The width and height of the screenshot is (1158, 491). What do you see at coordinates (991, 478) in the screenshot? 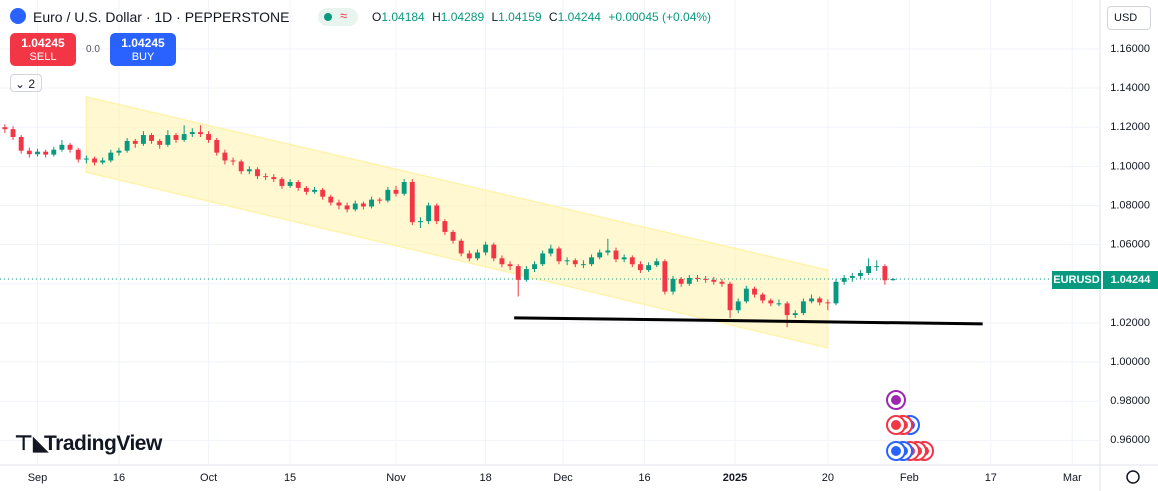
I see `x-tick-label: 17` at bounding box center [991, 478].